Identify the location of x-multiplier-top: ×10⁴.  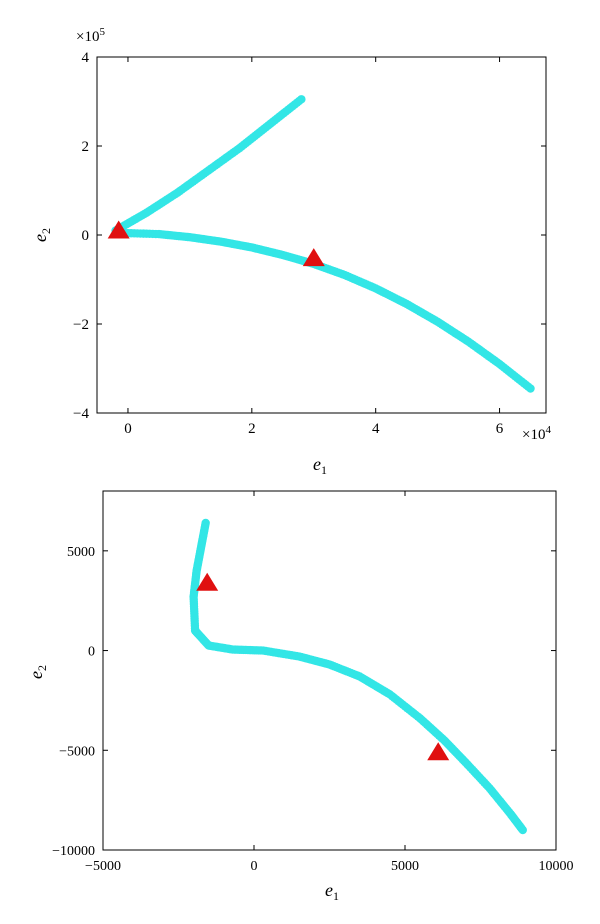
(536, 433).